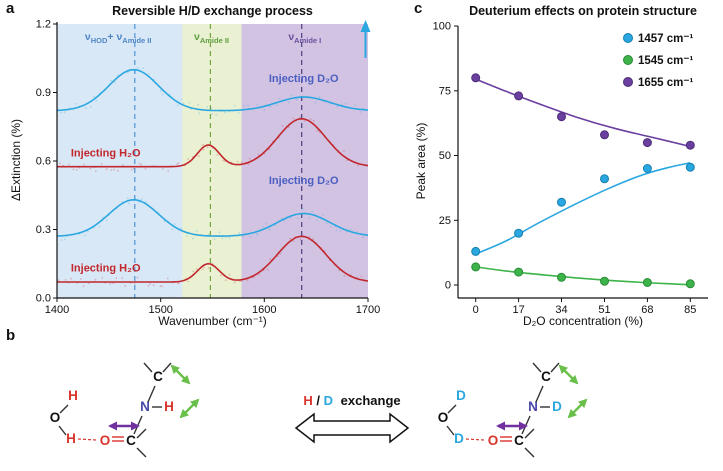  Describe the element at coordinates (421, 161) in the screenshot. I see `panel-c-ylabel: Peak area (%)` at that location.